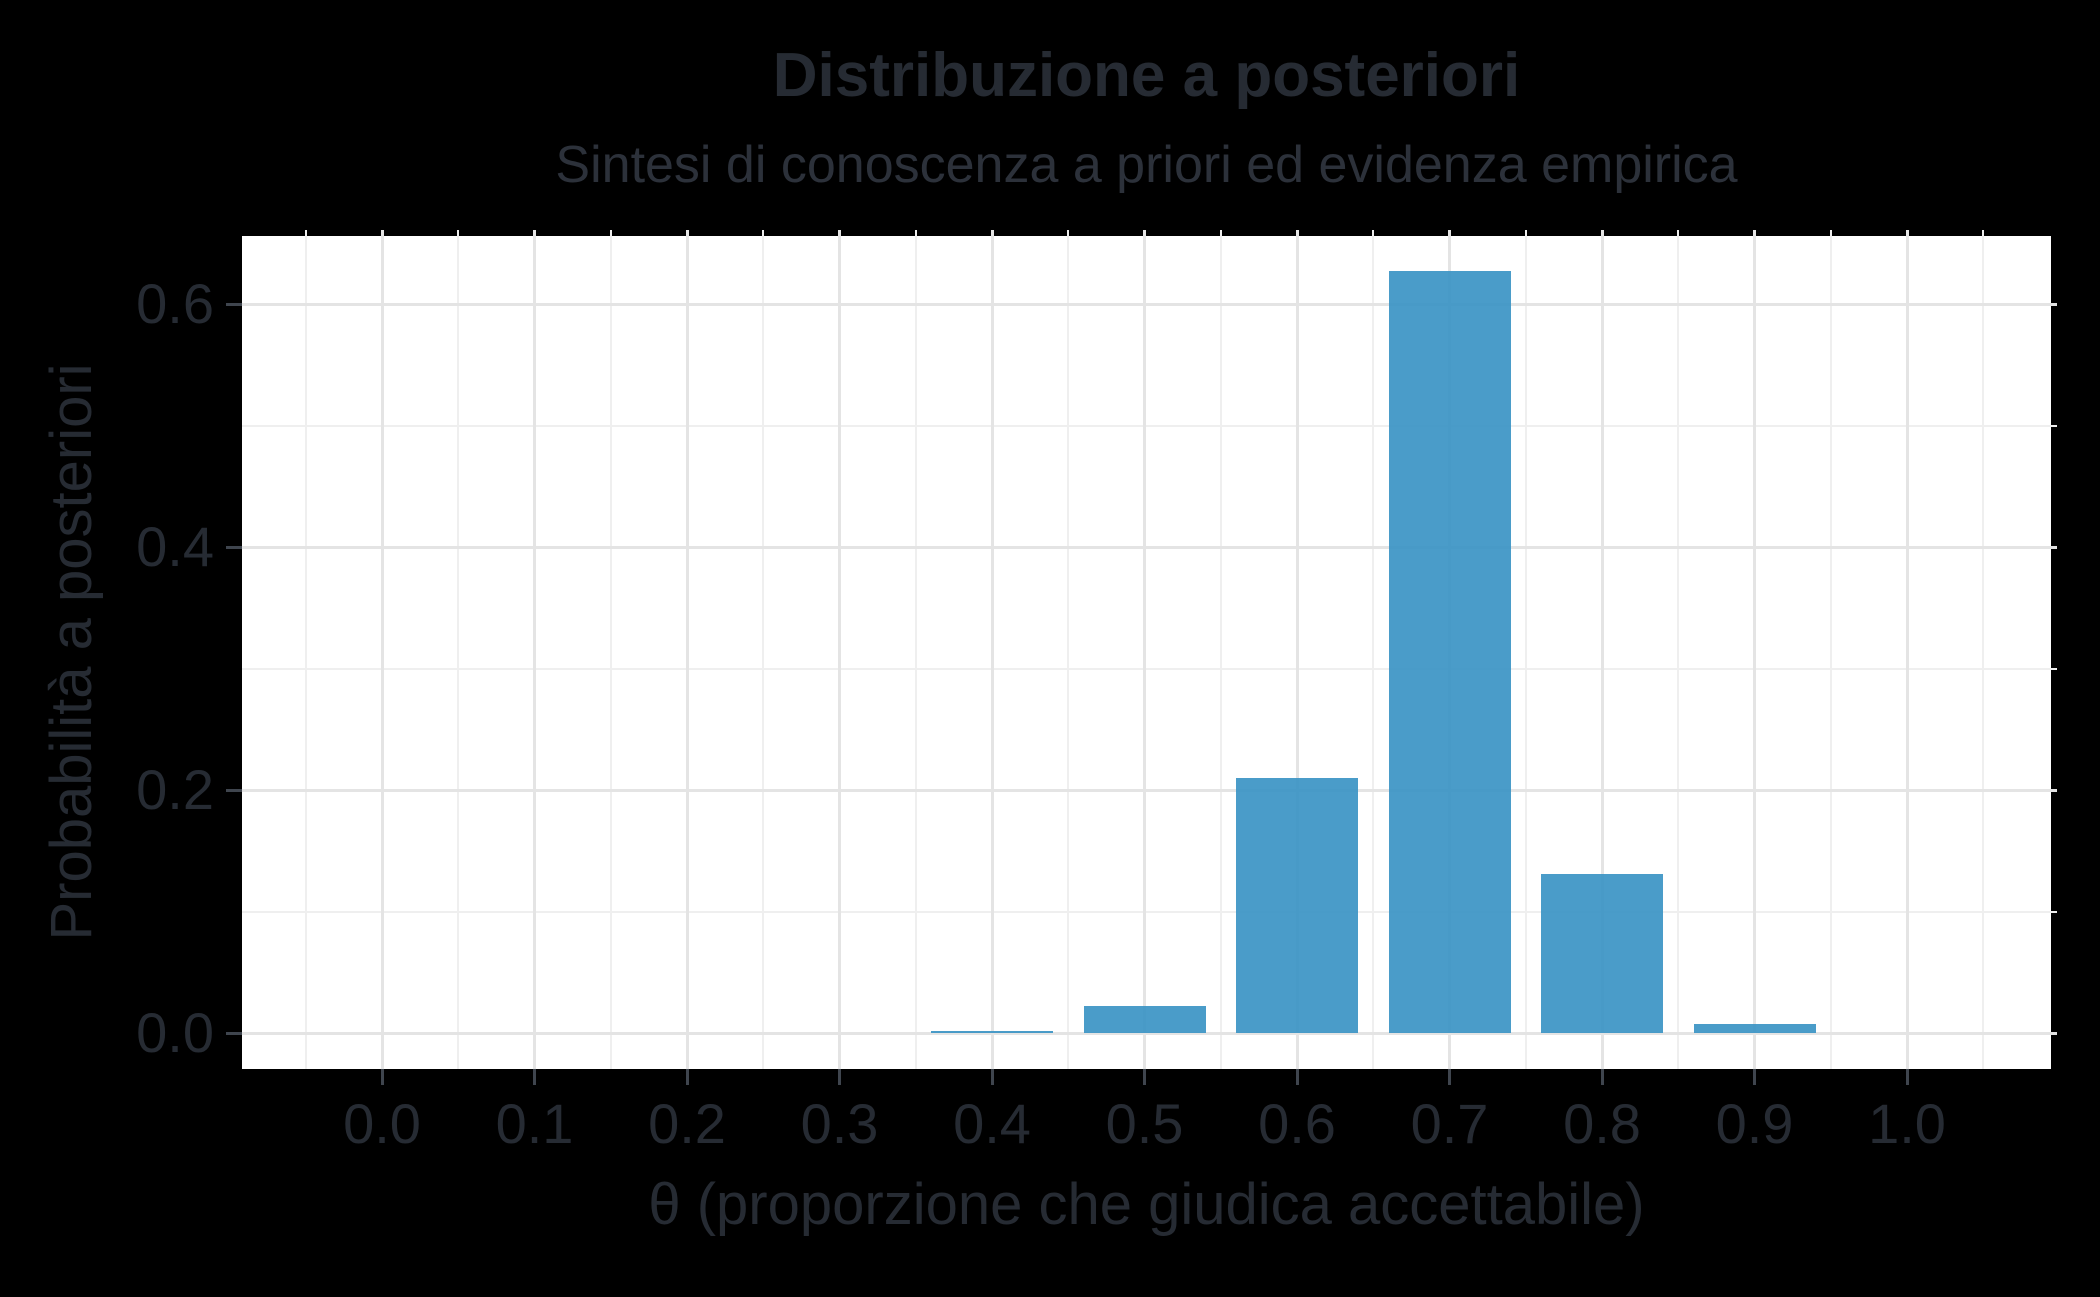 This screenshot has width=2100, height=1297. What do you see at coordinates (1754, 1123) in the screenshot?
I see `x-tick-label: 0.9` at bounding box center [1754, 1123].